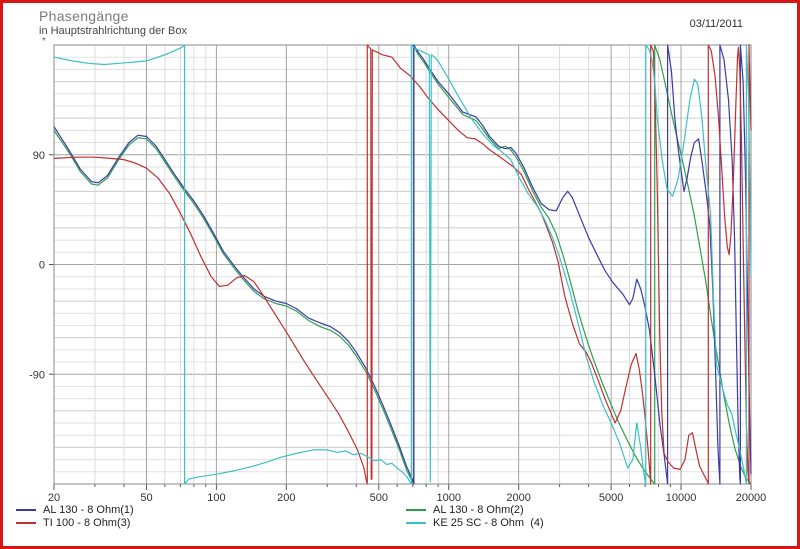  What do you see at coordinates (681, 498) in the screenshot?
I see `svg-text: 10000` at bounding box center [681, 498].